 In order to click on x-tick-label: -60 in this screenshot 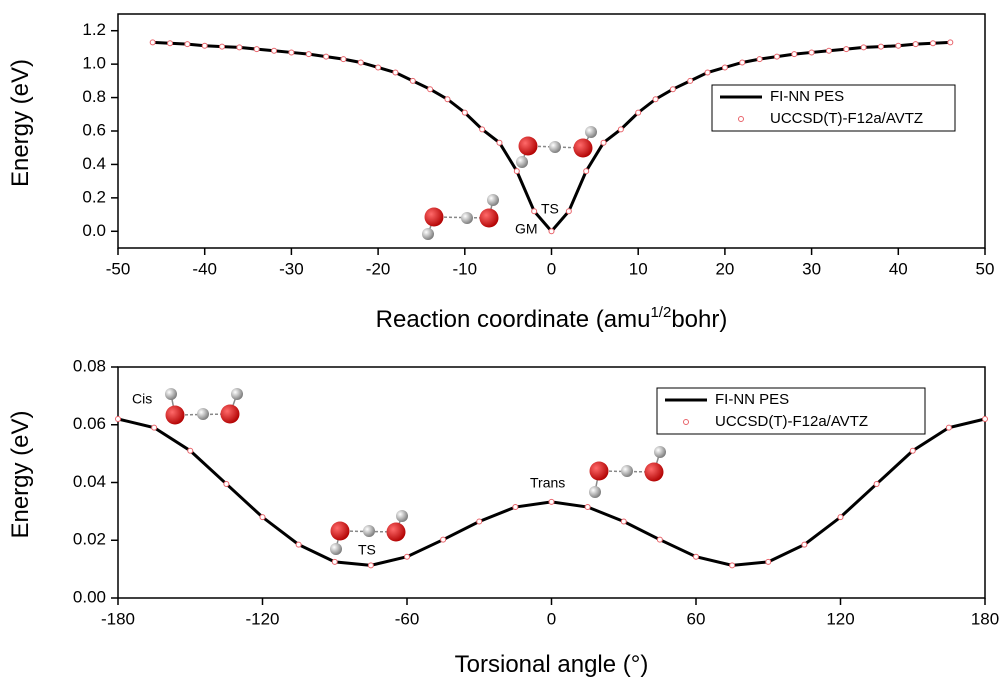, I will do `click(407, 618)`.